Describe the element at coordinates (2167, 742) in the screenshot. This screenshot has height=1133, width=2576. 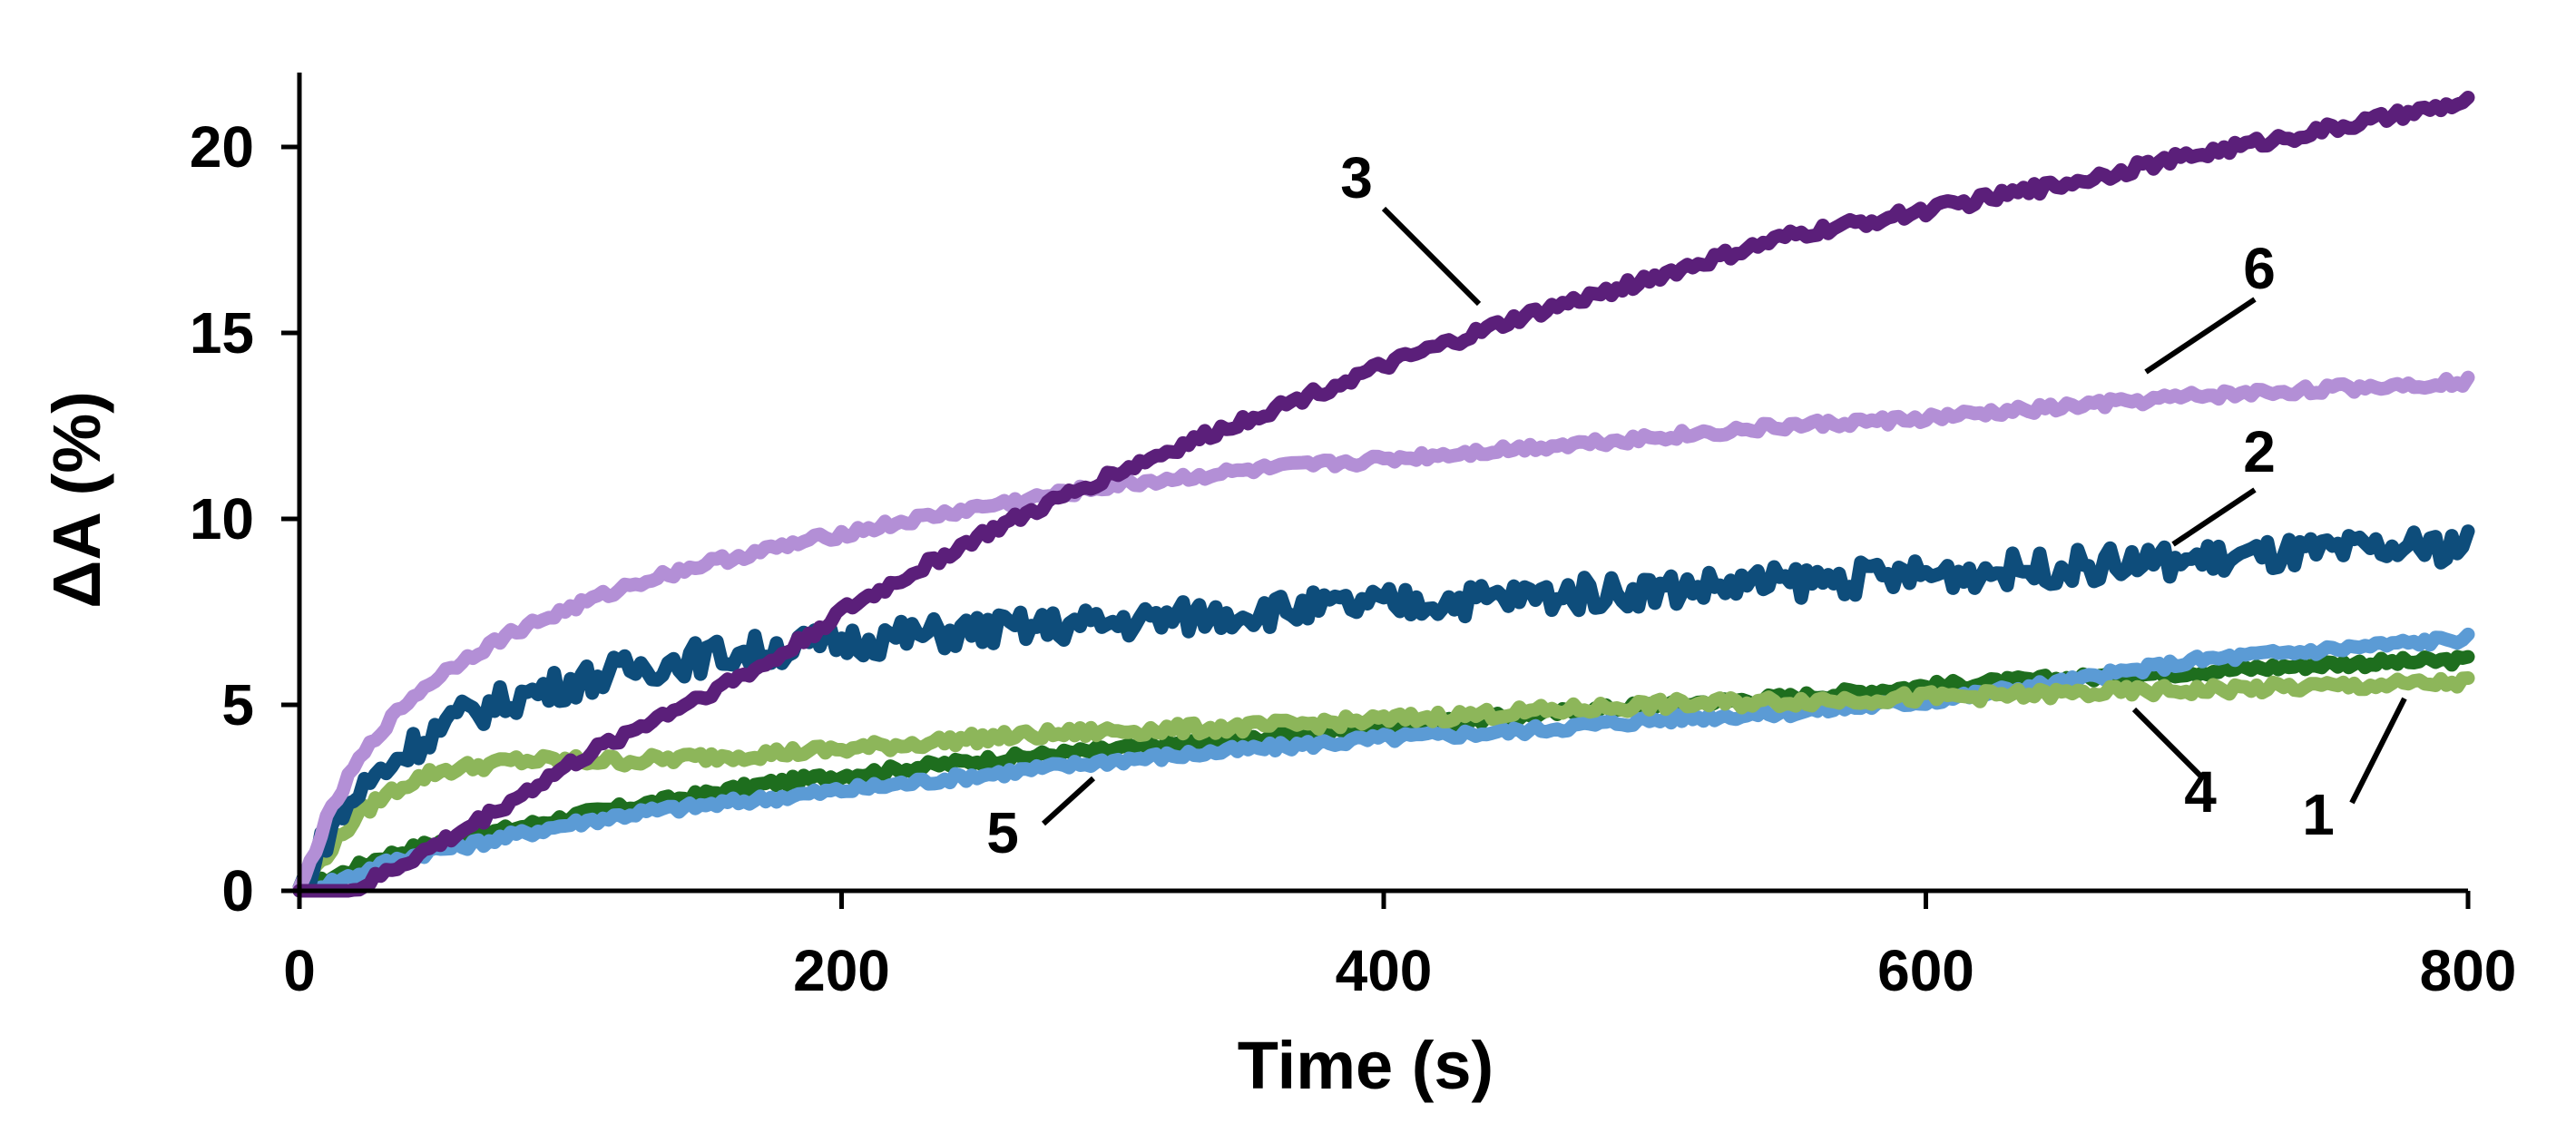
I see `series-label-4-leader` at that location.